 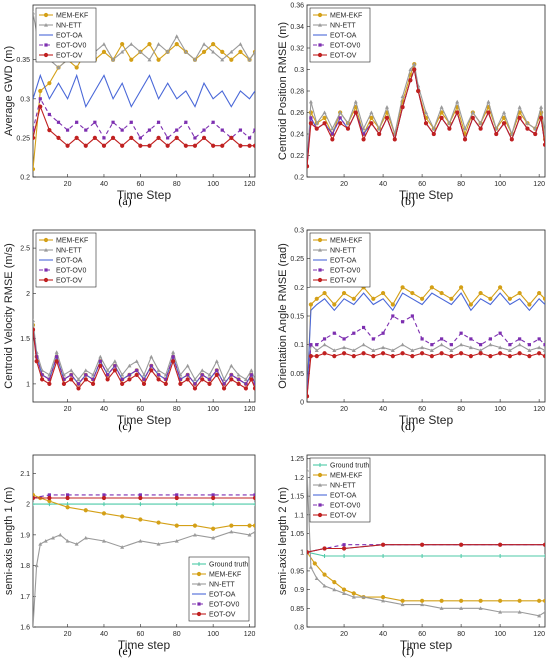 I want to click on y-tick-label: 0.24, so click(x=297, y=135).